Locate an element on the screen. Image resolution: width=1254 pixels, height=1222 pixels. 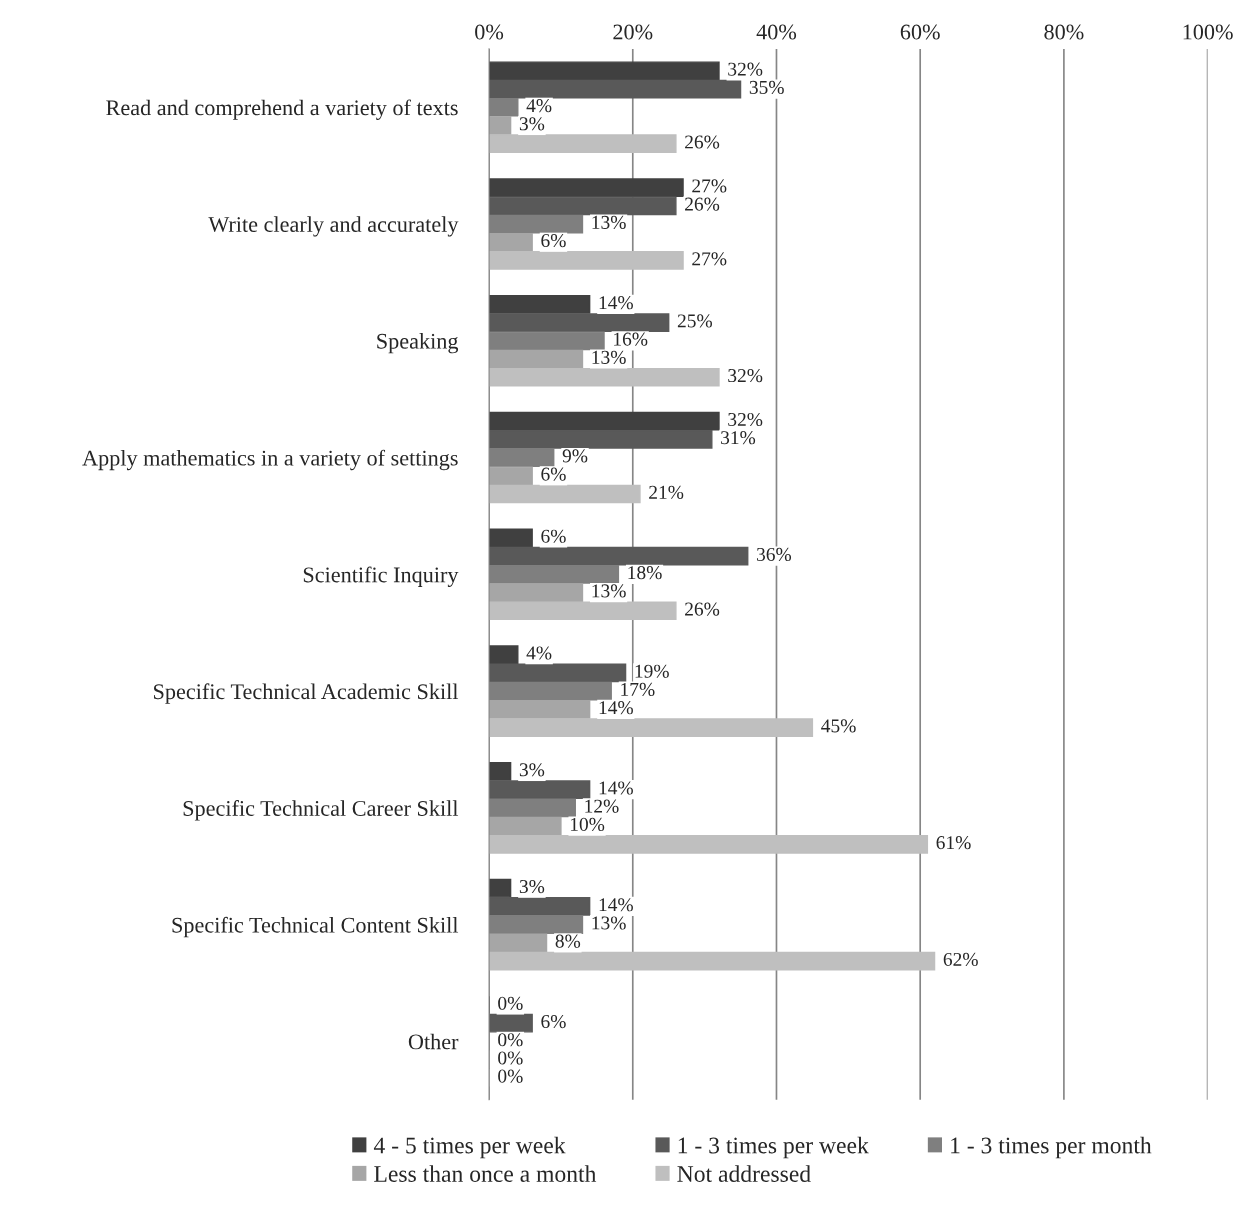
data-label: 12% is located at coordinates (602, 806).